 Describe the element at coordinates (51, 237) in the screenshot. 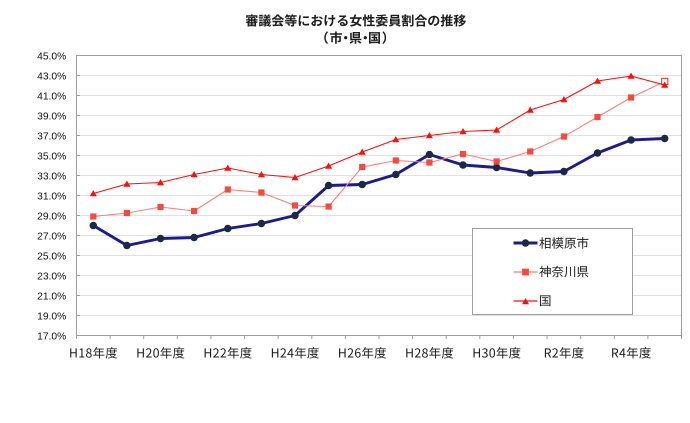

I see `svg-text: 27.0%` at that location.